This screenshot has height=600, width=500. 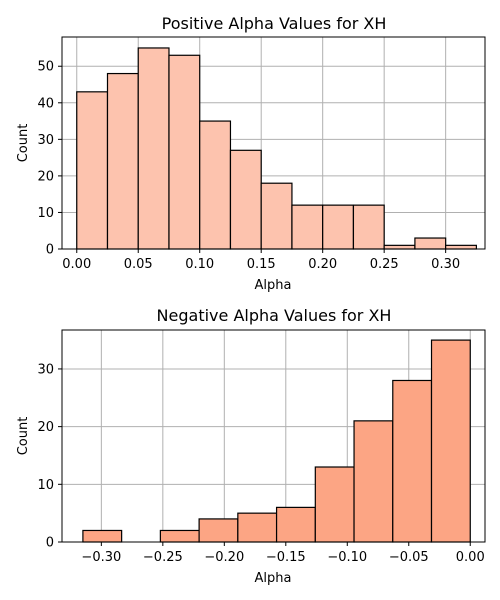 I want to click on y-tick-label: 50, so click(x=45, y=67).